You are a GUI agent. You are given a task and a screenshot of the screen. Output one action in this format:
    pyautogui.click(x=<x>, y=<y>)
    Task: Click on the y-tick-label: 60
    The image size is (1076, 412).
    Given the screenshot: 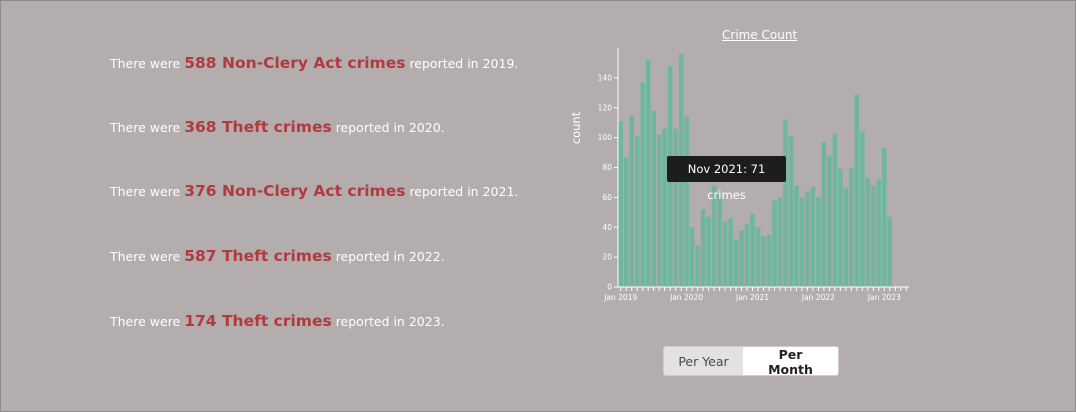 What is the action you would take?
    pyautogui.click(x=607, y=197)
    